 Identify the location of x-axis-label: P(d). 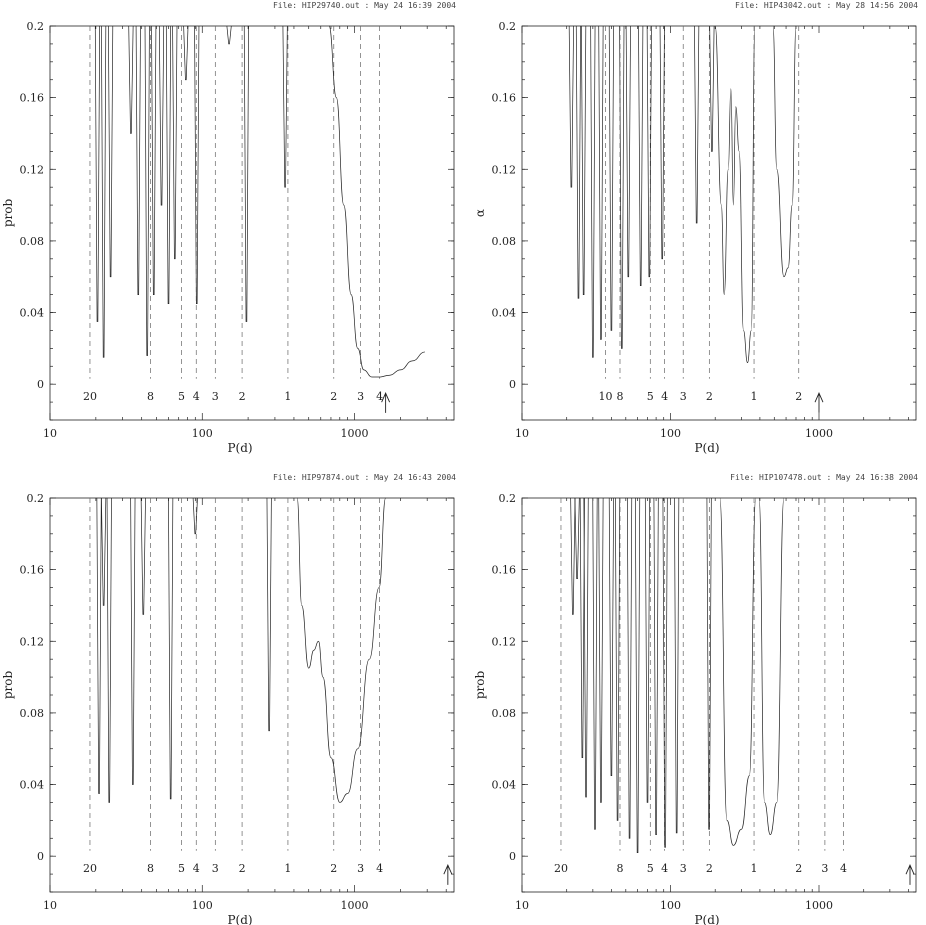
(706, 919).